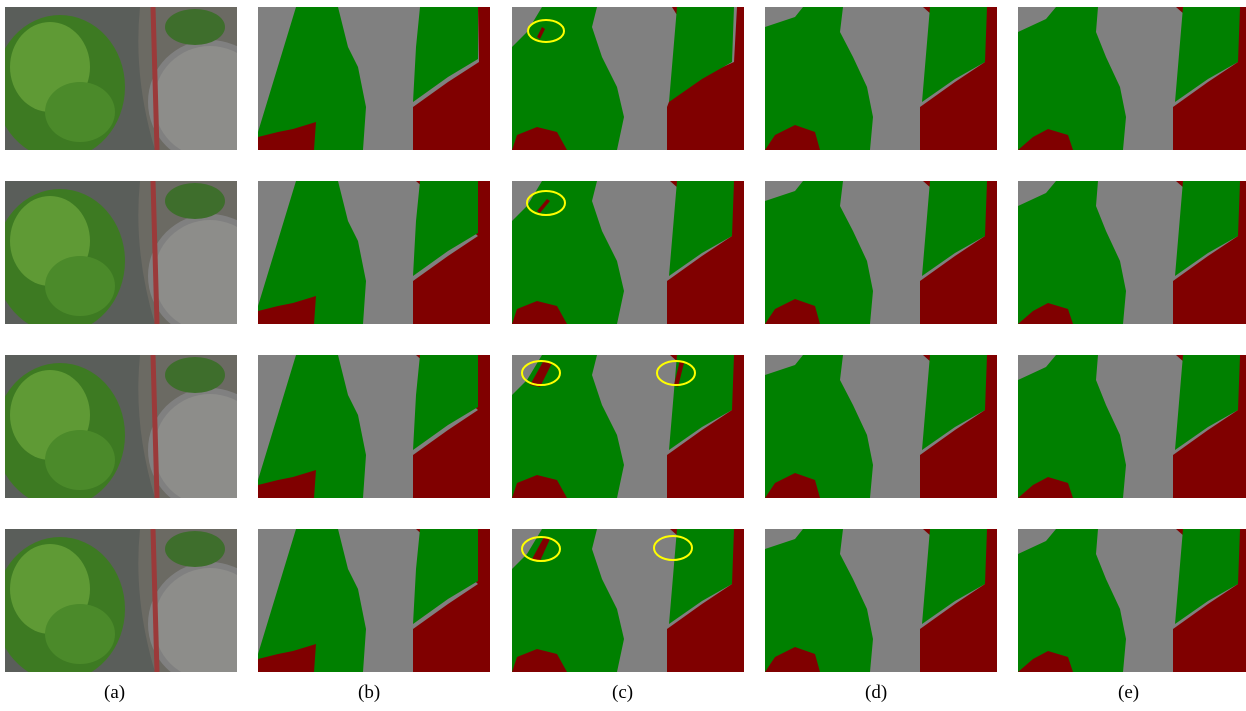 The width and height of the screenshot is (1246, 711). Describe the element at coordinates (876, 692) in the screenshot. I see `column-label-d: (d)` at that location.